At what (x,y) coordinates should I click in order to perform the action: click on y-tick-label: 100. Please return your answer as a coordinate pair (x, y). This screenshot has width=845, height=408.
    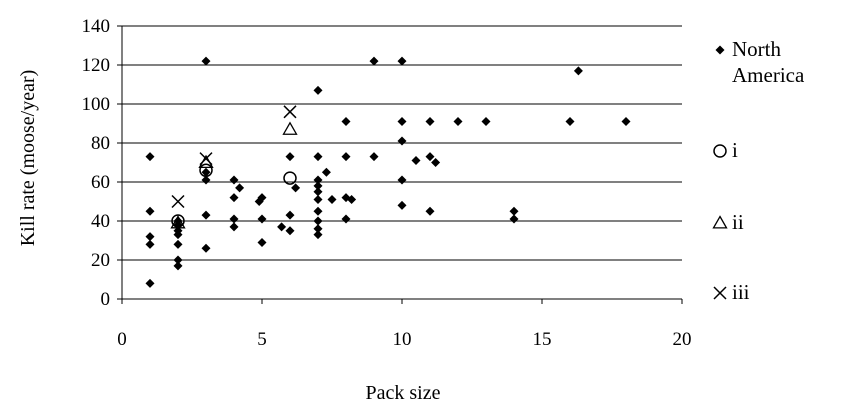
    Looking at the image, I should click on (96, 104).